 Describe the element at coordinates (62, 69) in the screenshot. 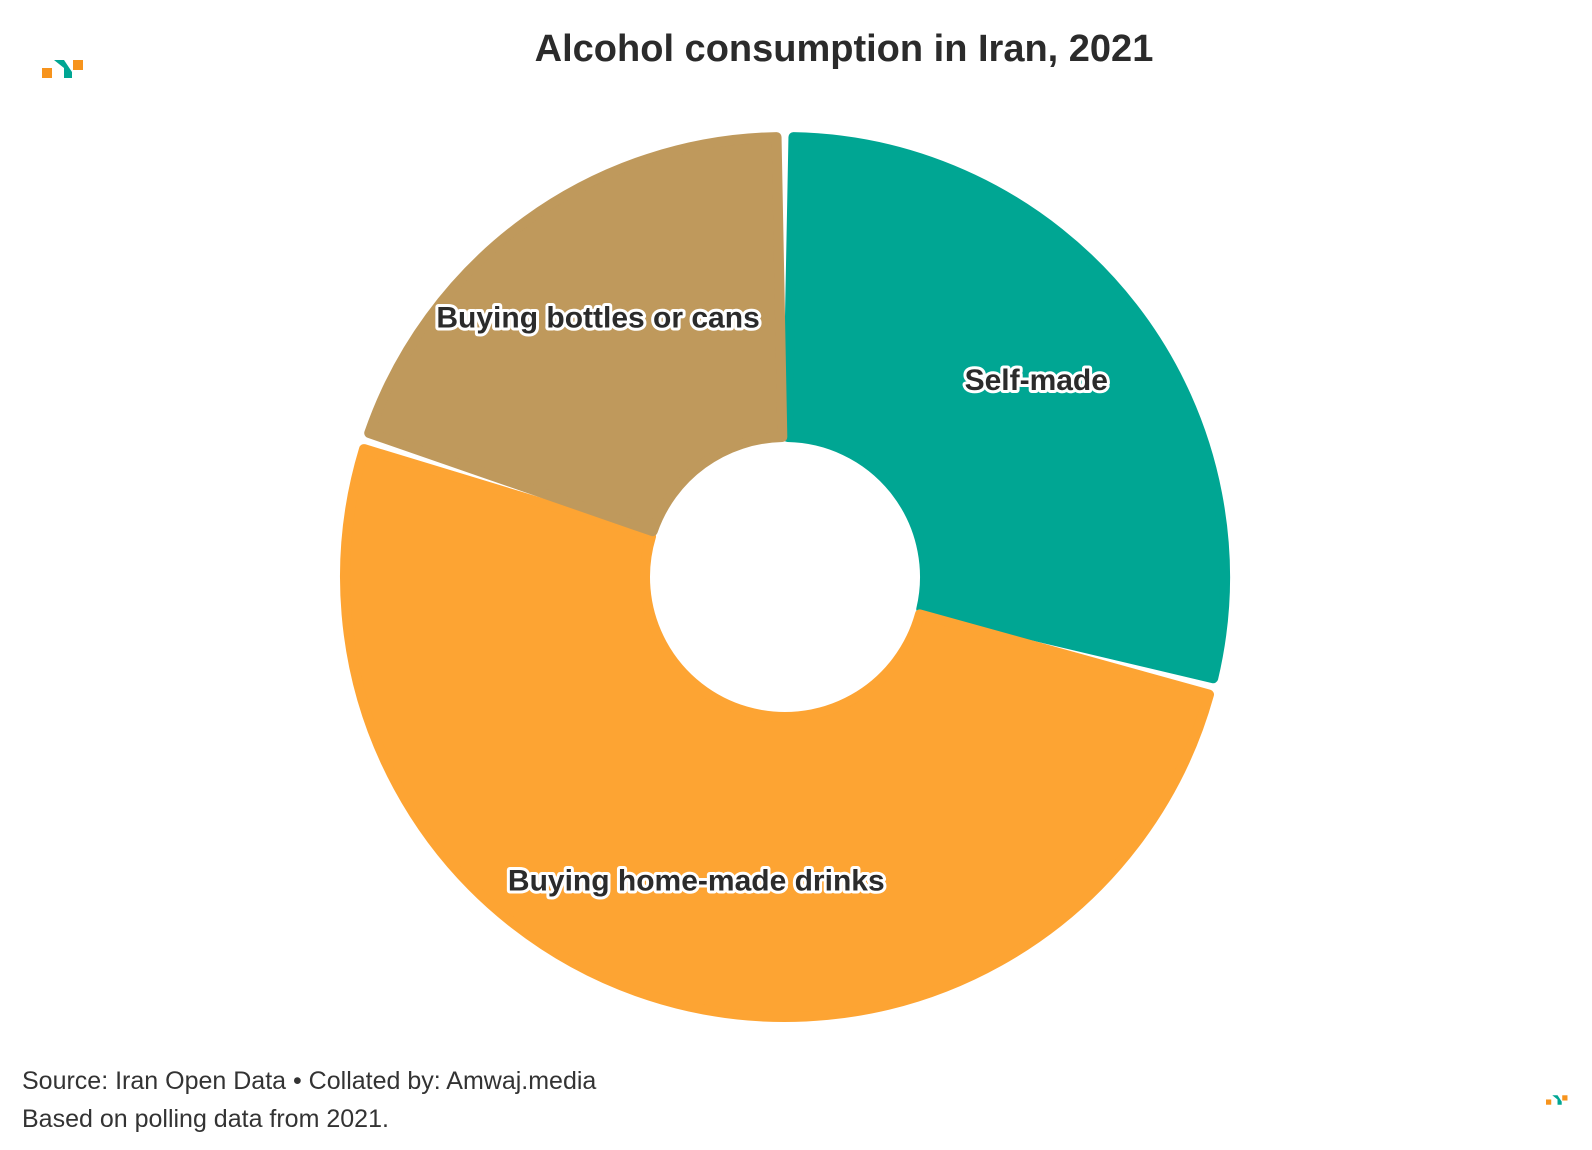

I see `brand-logo-icon` at that location.